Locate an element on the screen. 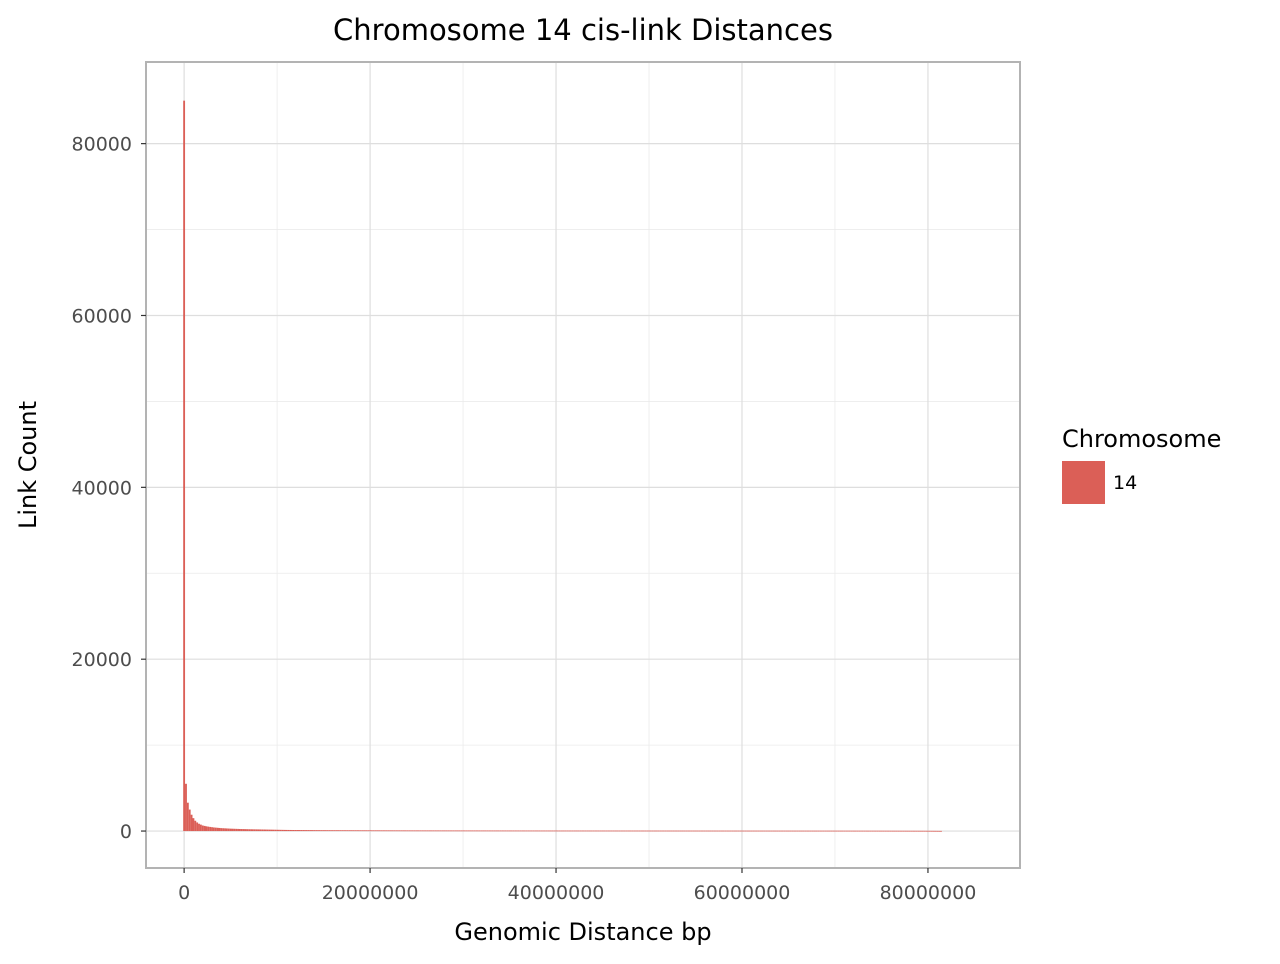 The height and width of the screenshot is (964, 1280). x-axis-ticks: 0 20000000 40000000 60000000 80000000 is located at coordinates (577, 886).